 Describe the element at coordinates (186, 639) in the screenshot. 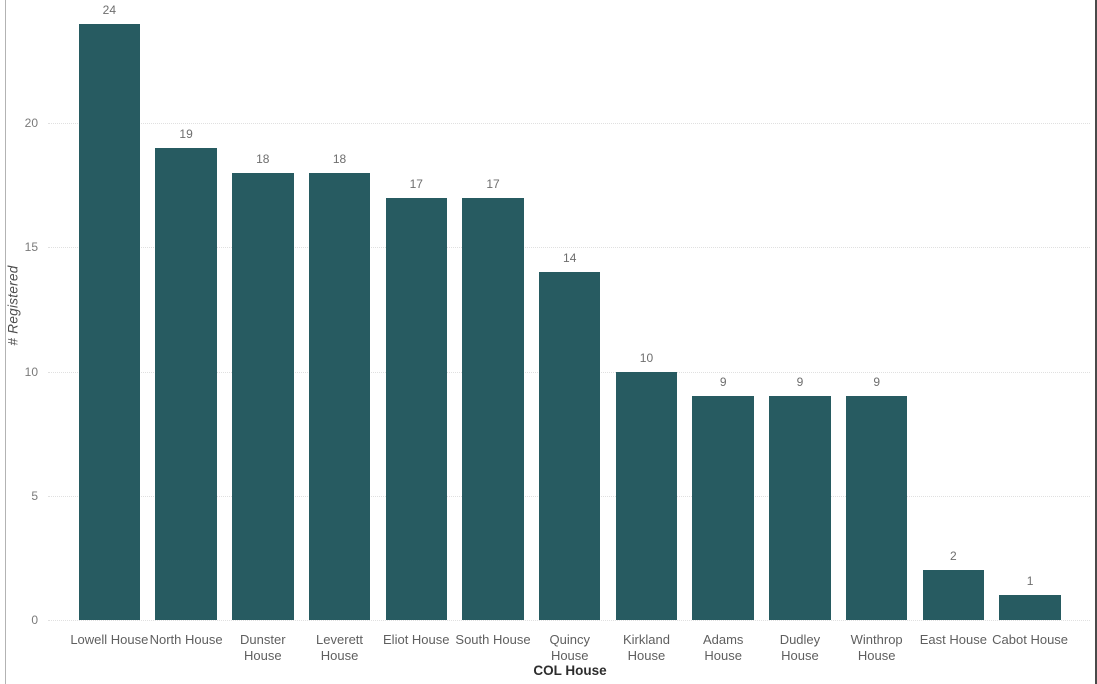

I see `x-category-label: North House` at that location.